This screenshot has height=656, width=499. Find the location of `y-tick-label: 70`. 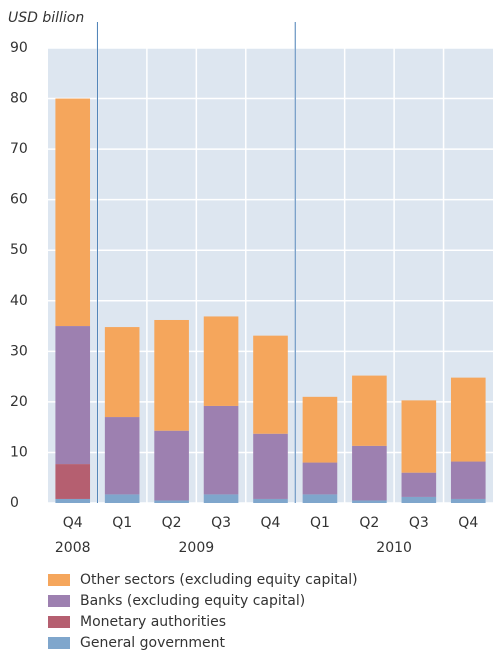

y-tick-label: 70 is located at coordinates (19, 149).